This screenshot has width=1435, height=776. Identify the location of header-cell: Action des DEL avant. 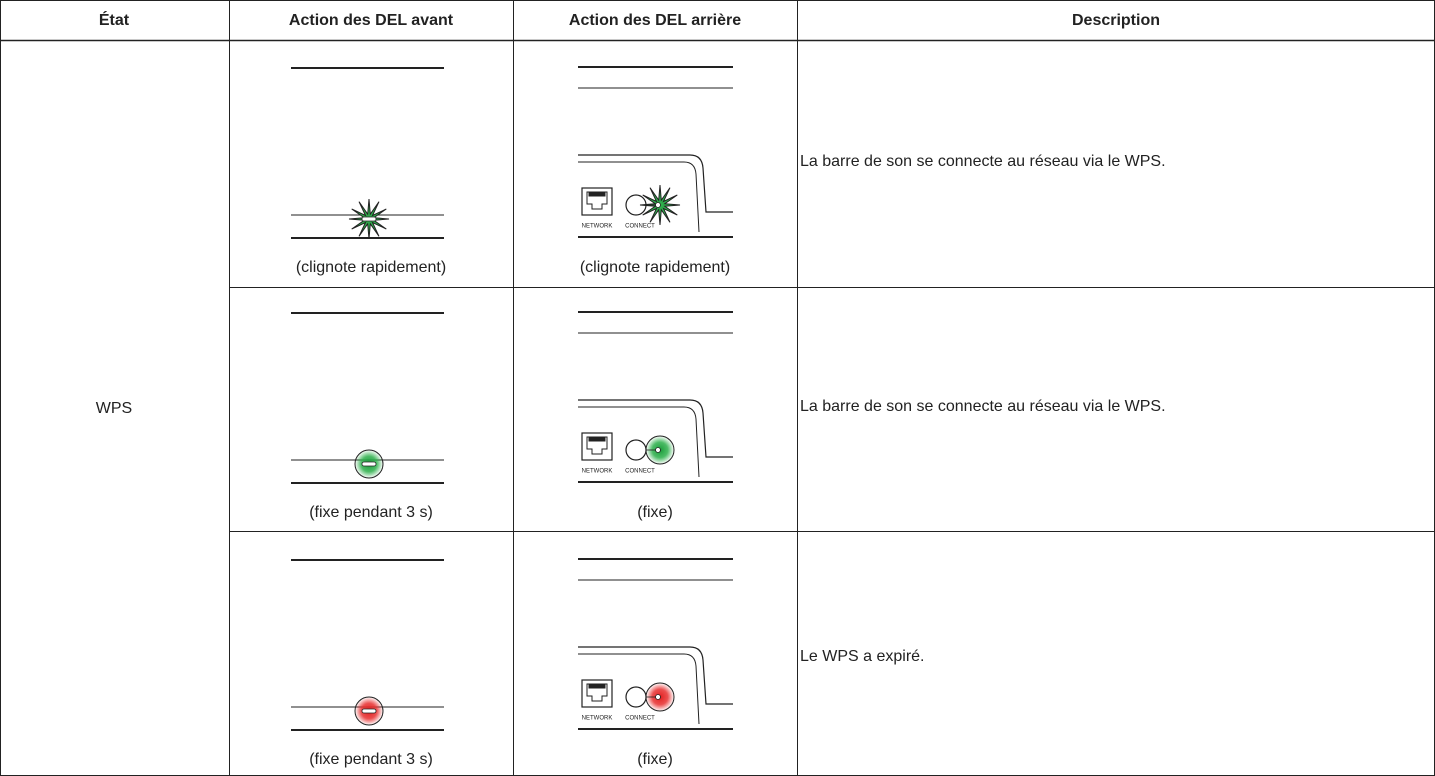
(371, 20).